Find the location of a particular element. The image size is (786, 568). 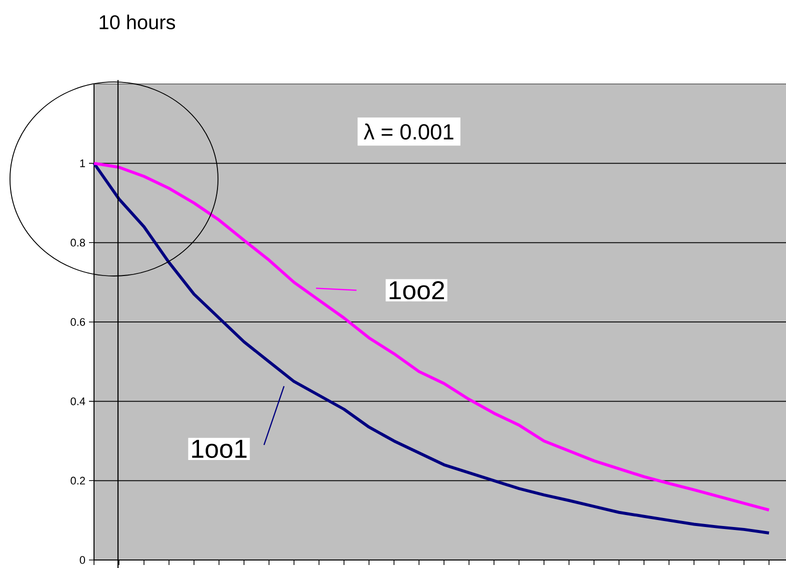

text: 10 hours is located at coordinates (138, 22).